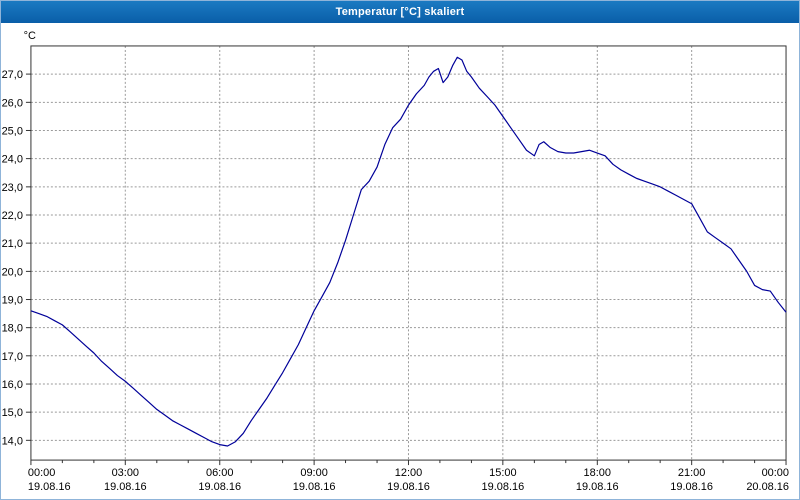 The width and height of the screenshot is (800, 500). Describe the element at coordinates (12, 272) in the screenshot. I see `svg-text: 20,0` at that location.